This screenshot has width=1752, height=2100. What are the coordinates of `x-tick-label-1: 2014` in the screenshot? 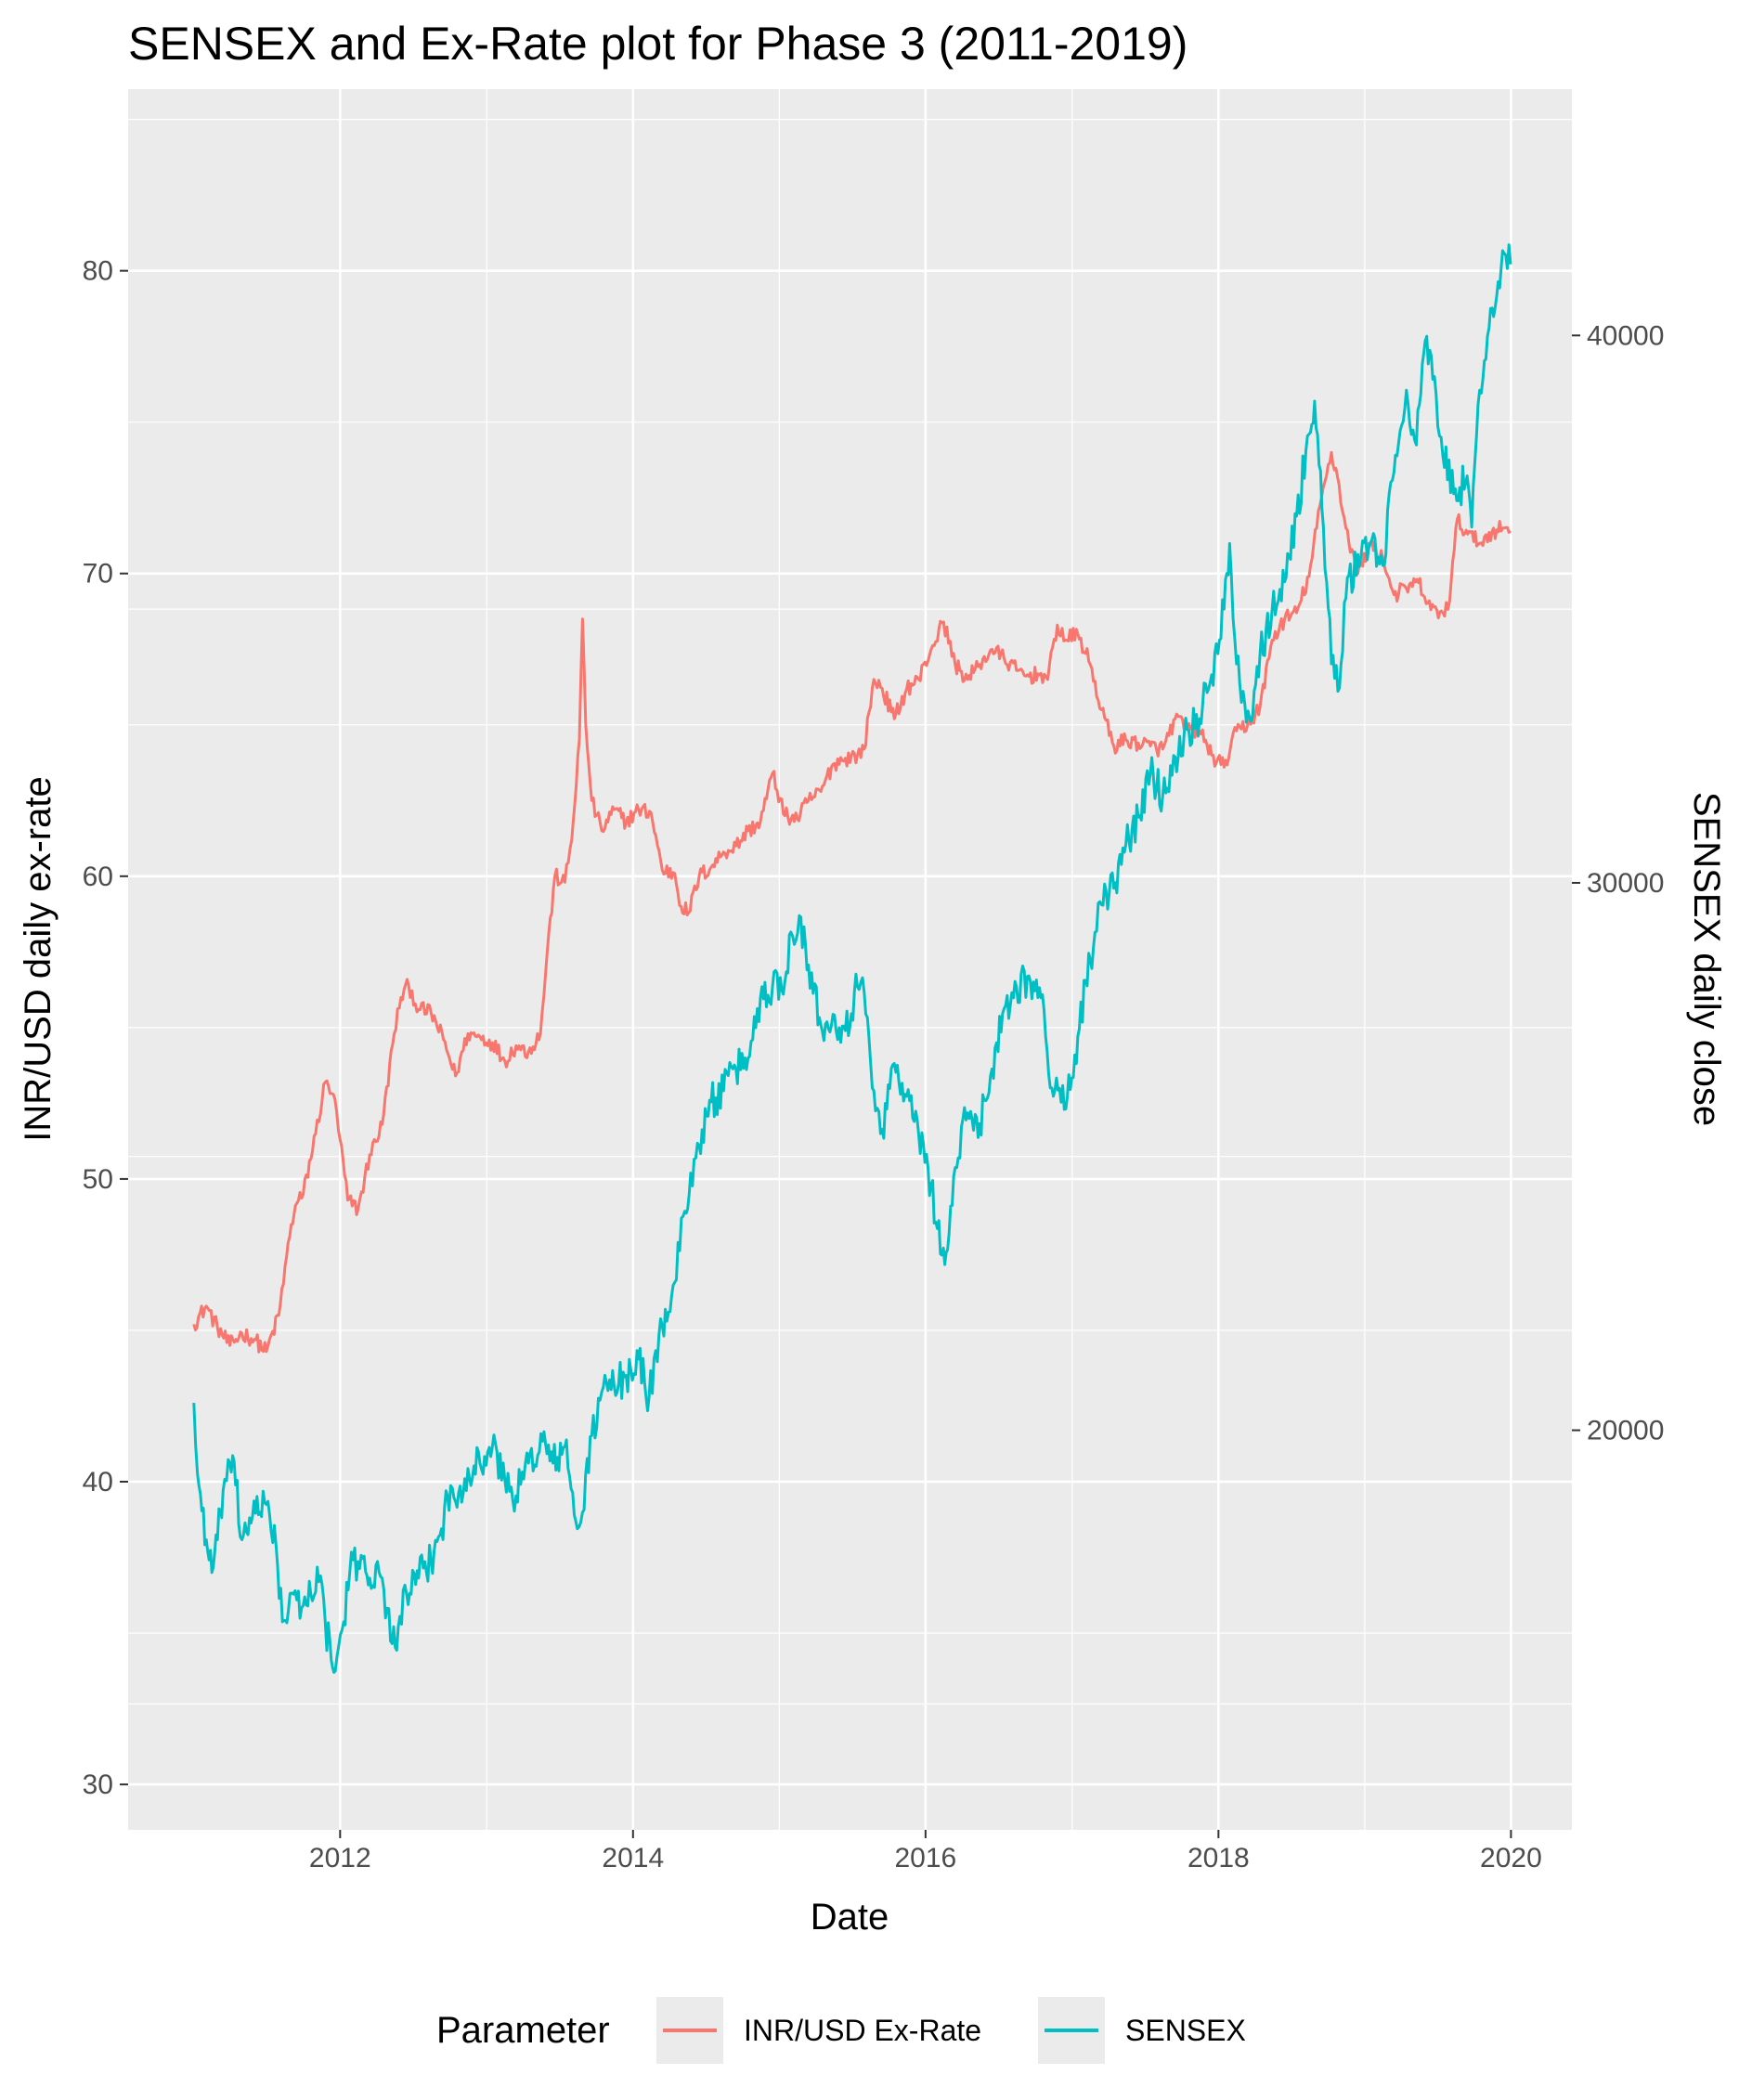 It's located at (633, 1858).